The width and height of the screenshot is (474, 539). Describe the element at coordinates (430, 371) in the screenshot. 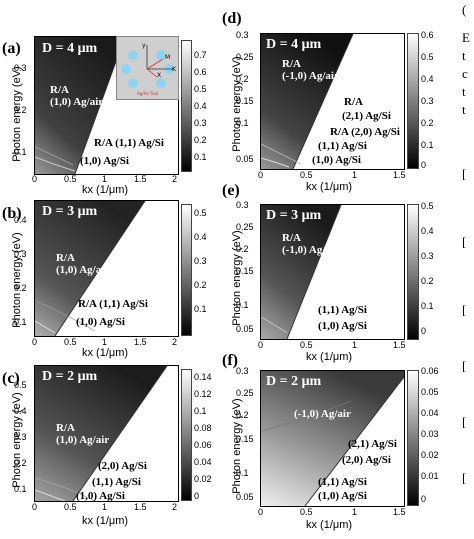

I see `cbtick-f-1: 0.06` at that location.